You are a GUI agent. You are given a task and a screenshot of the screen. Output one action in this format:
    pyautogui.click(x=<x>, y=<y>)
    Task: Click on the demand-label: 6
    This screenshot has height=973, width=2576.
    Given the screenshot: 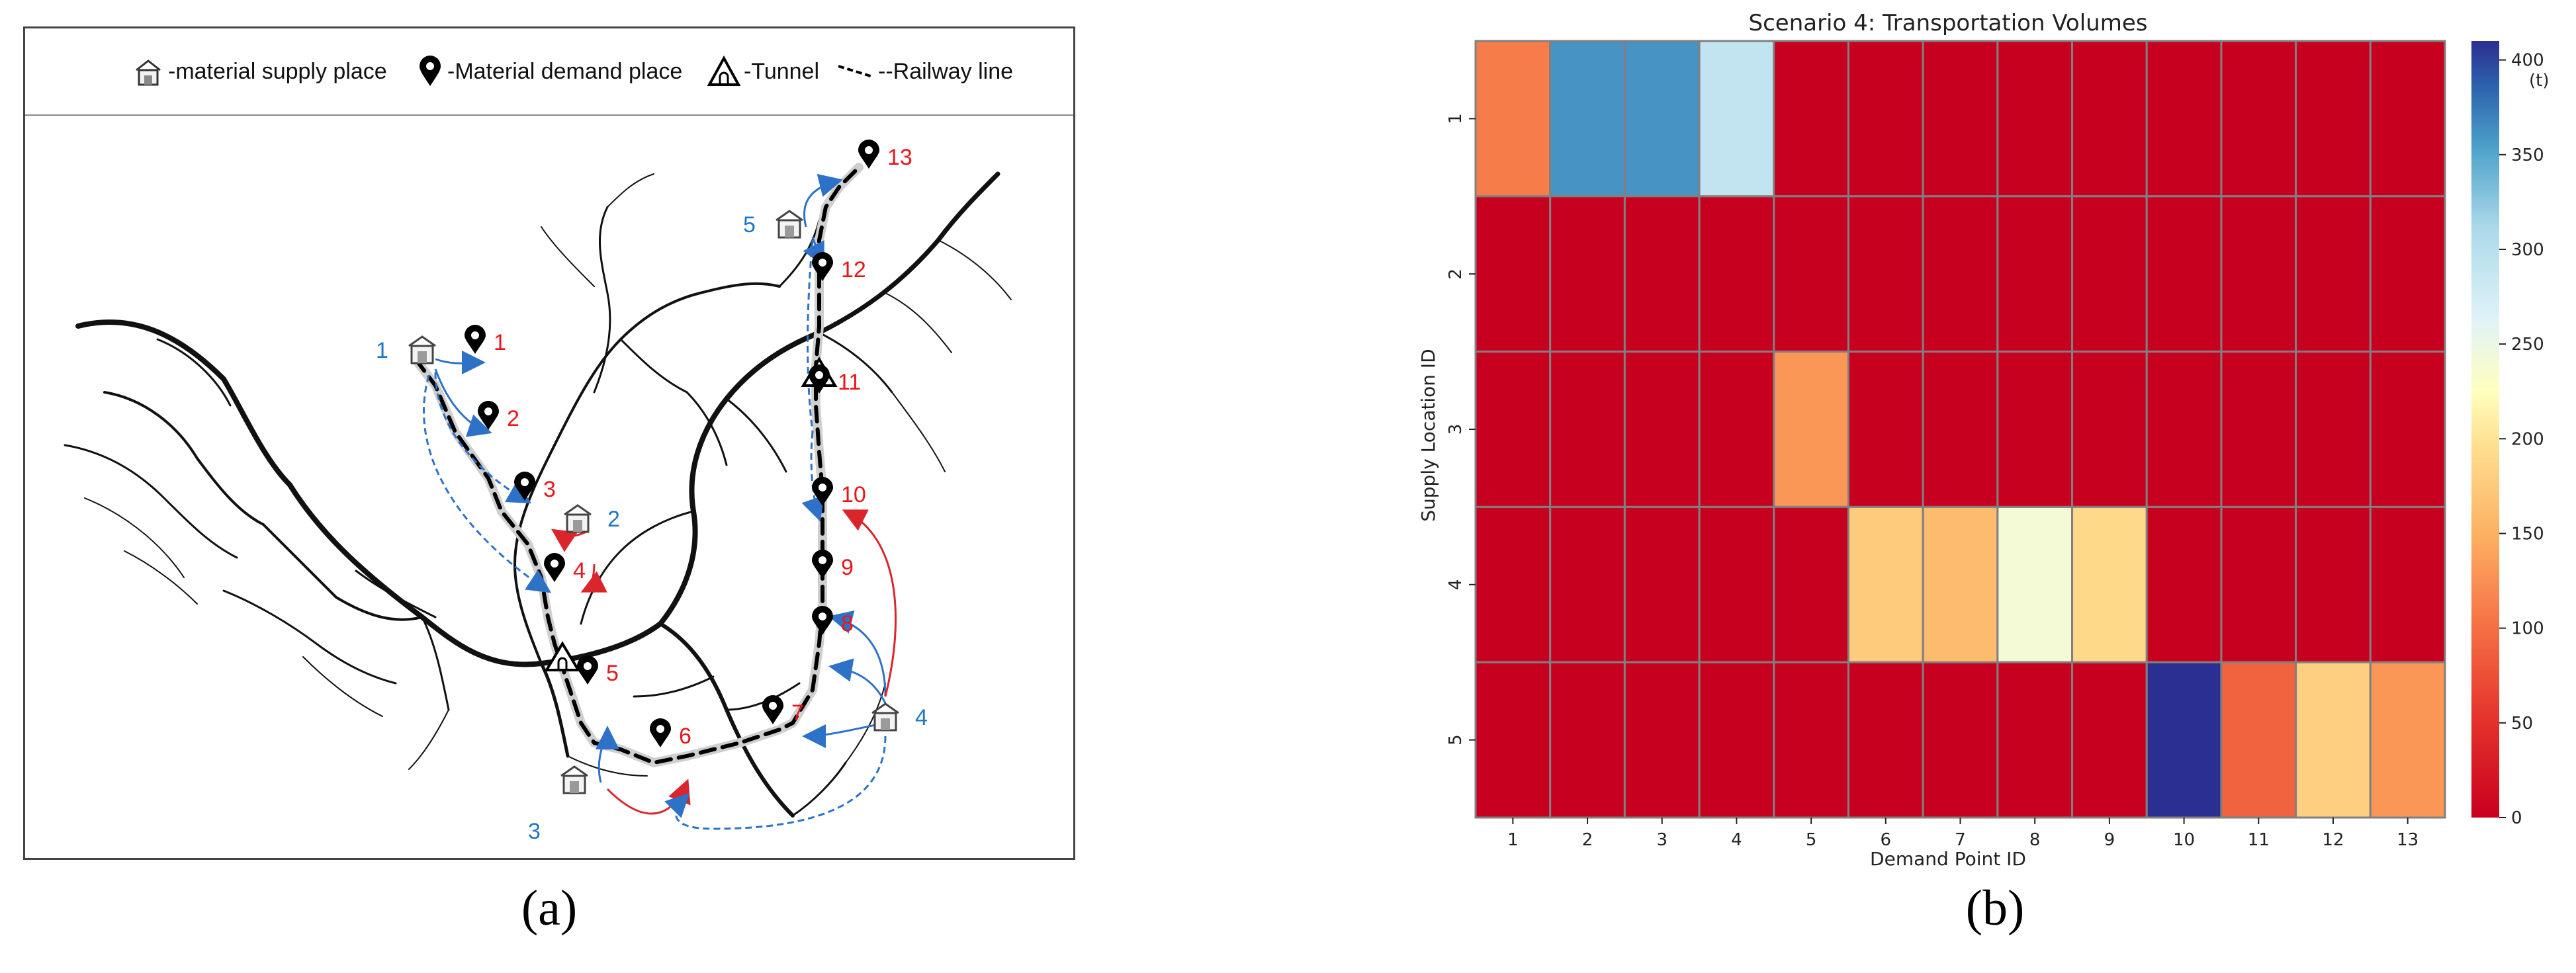 What is the action you would take?
    pyautogui.click(x=685, y=736)
    